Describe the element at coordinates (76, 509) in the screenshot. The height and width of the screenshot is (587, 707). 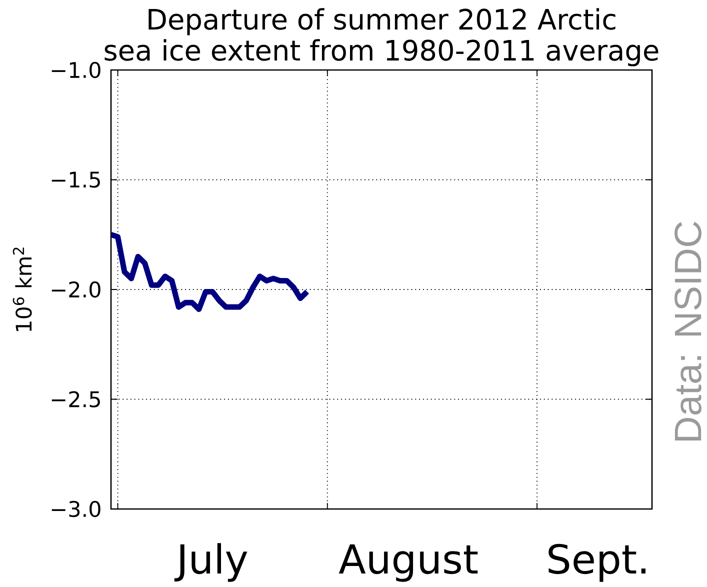
I see `y-tick-label: −3.0` at that location.